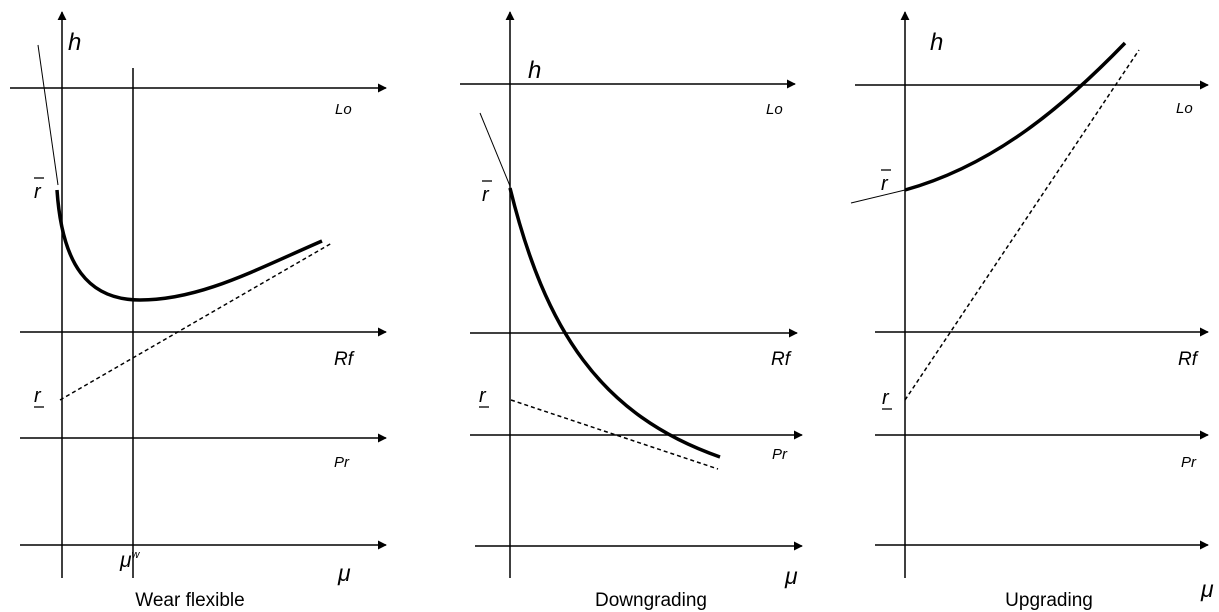 This screenshot has width=1219, height=612. I want to click on mu-w-superscript: w, so click(136, 555).